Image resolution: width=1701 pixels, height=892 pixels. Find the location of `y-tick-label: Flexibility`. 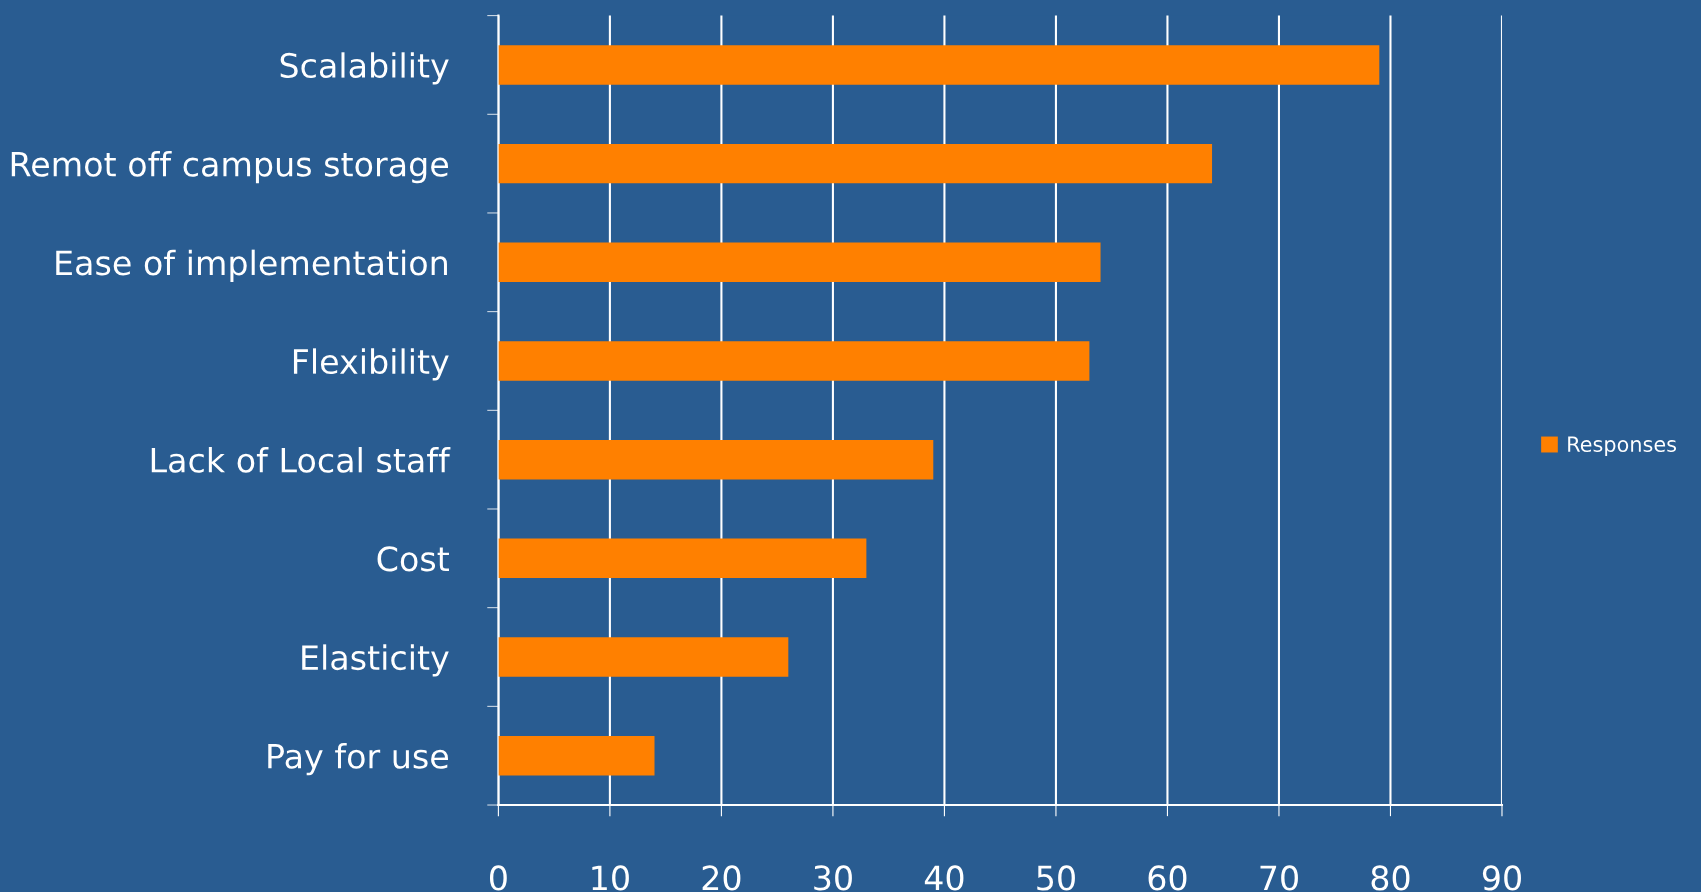

y-tick-label: Flexibility is located at coordinates (371, 364).